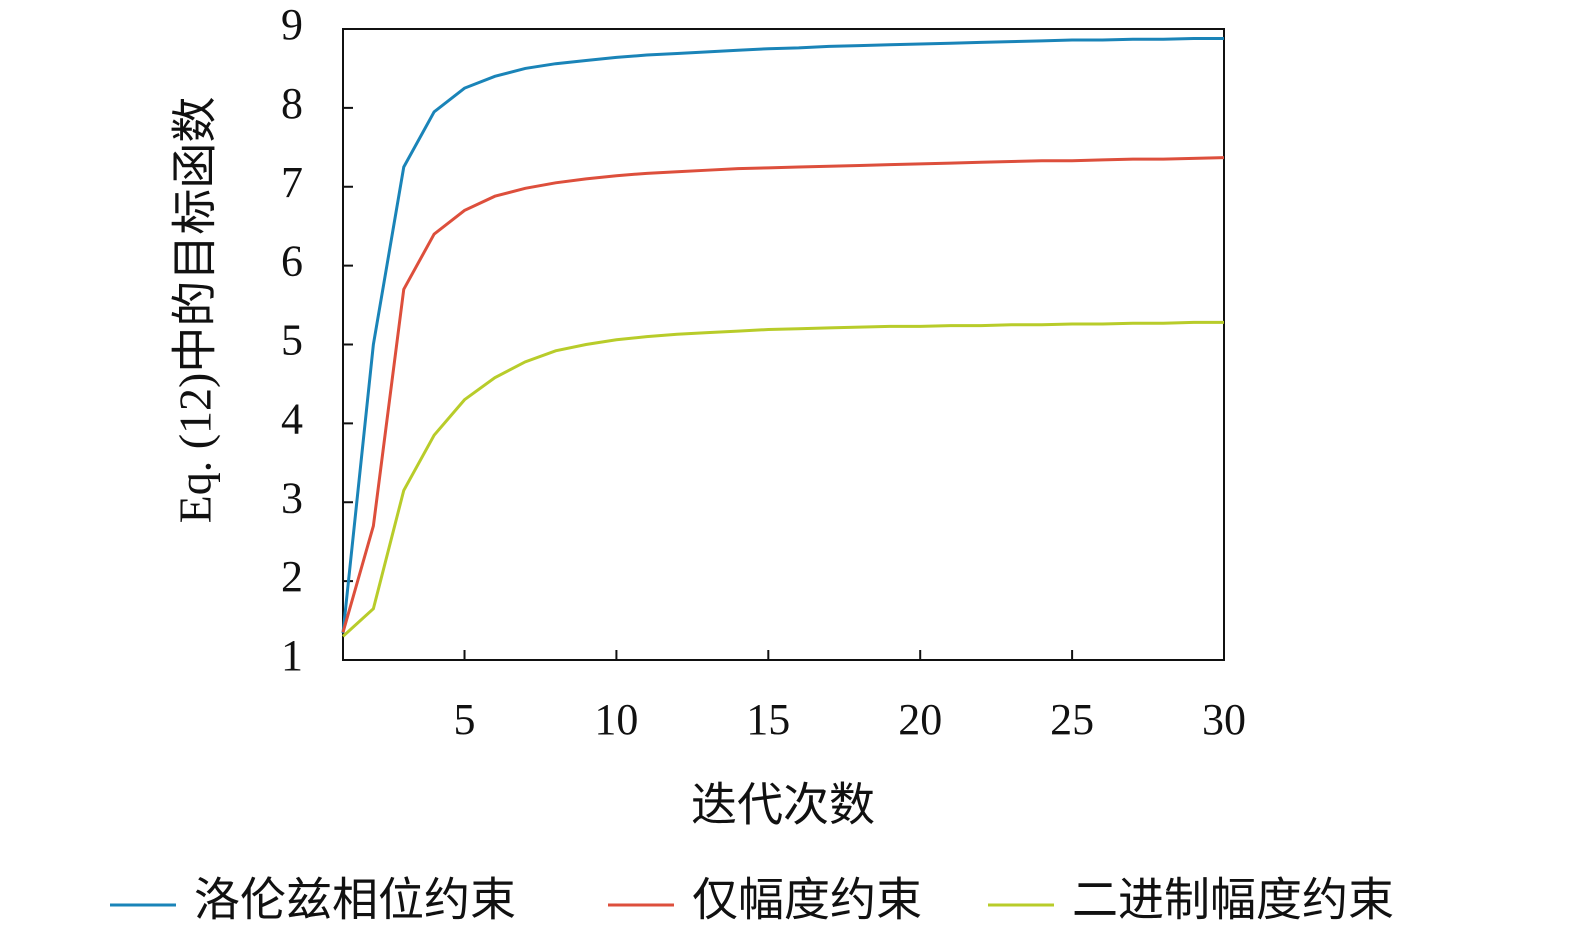  I want to click on legend-label: 二进制幅度约束, so click(1233, 900).